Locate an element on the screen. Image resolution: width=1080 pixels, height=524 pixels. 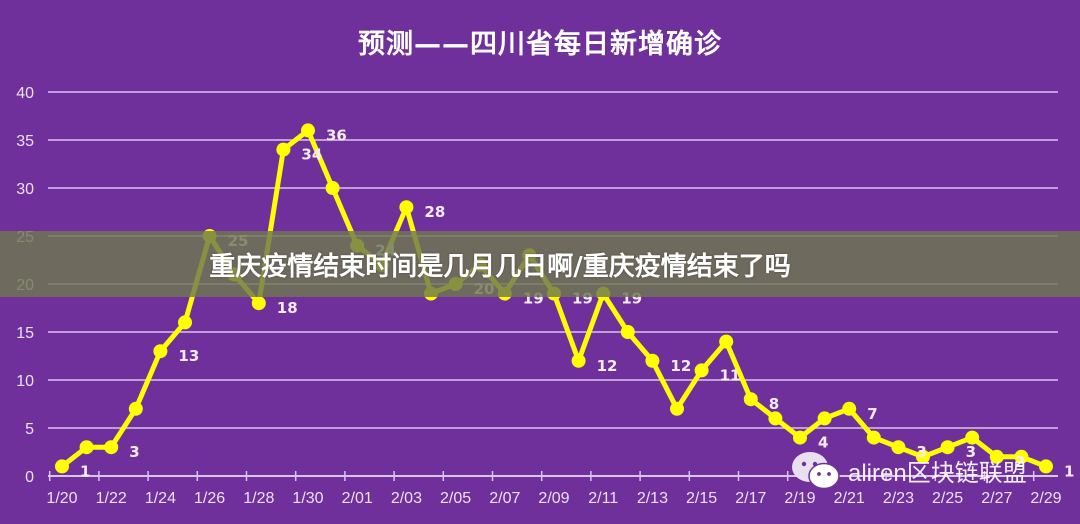
data-label: 8 is located at coordinates (774, 404).